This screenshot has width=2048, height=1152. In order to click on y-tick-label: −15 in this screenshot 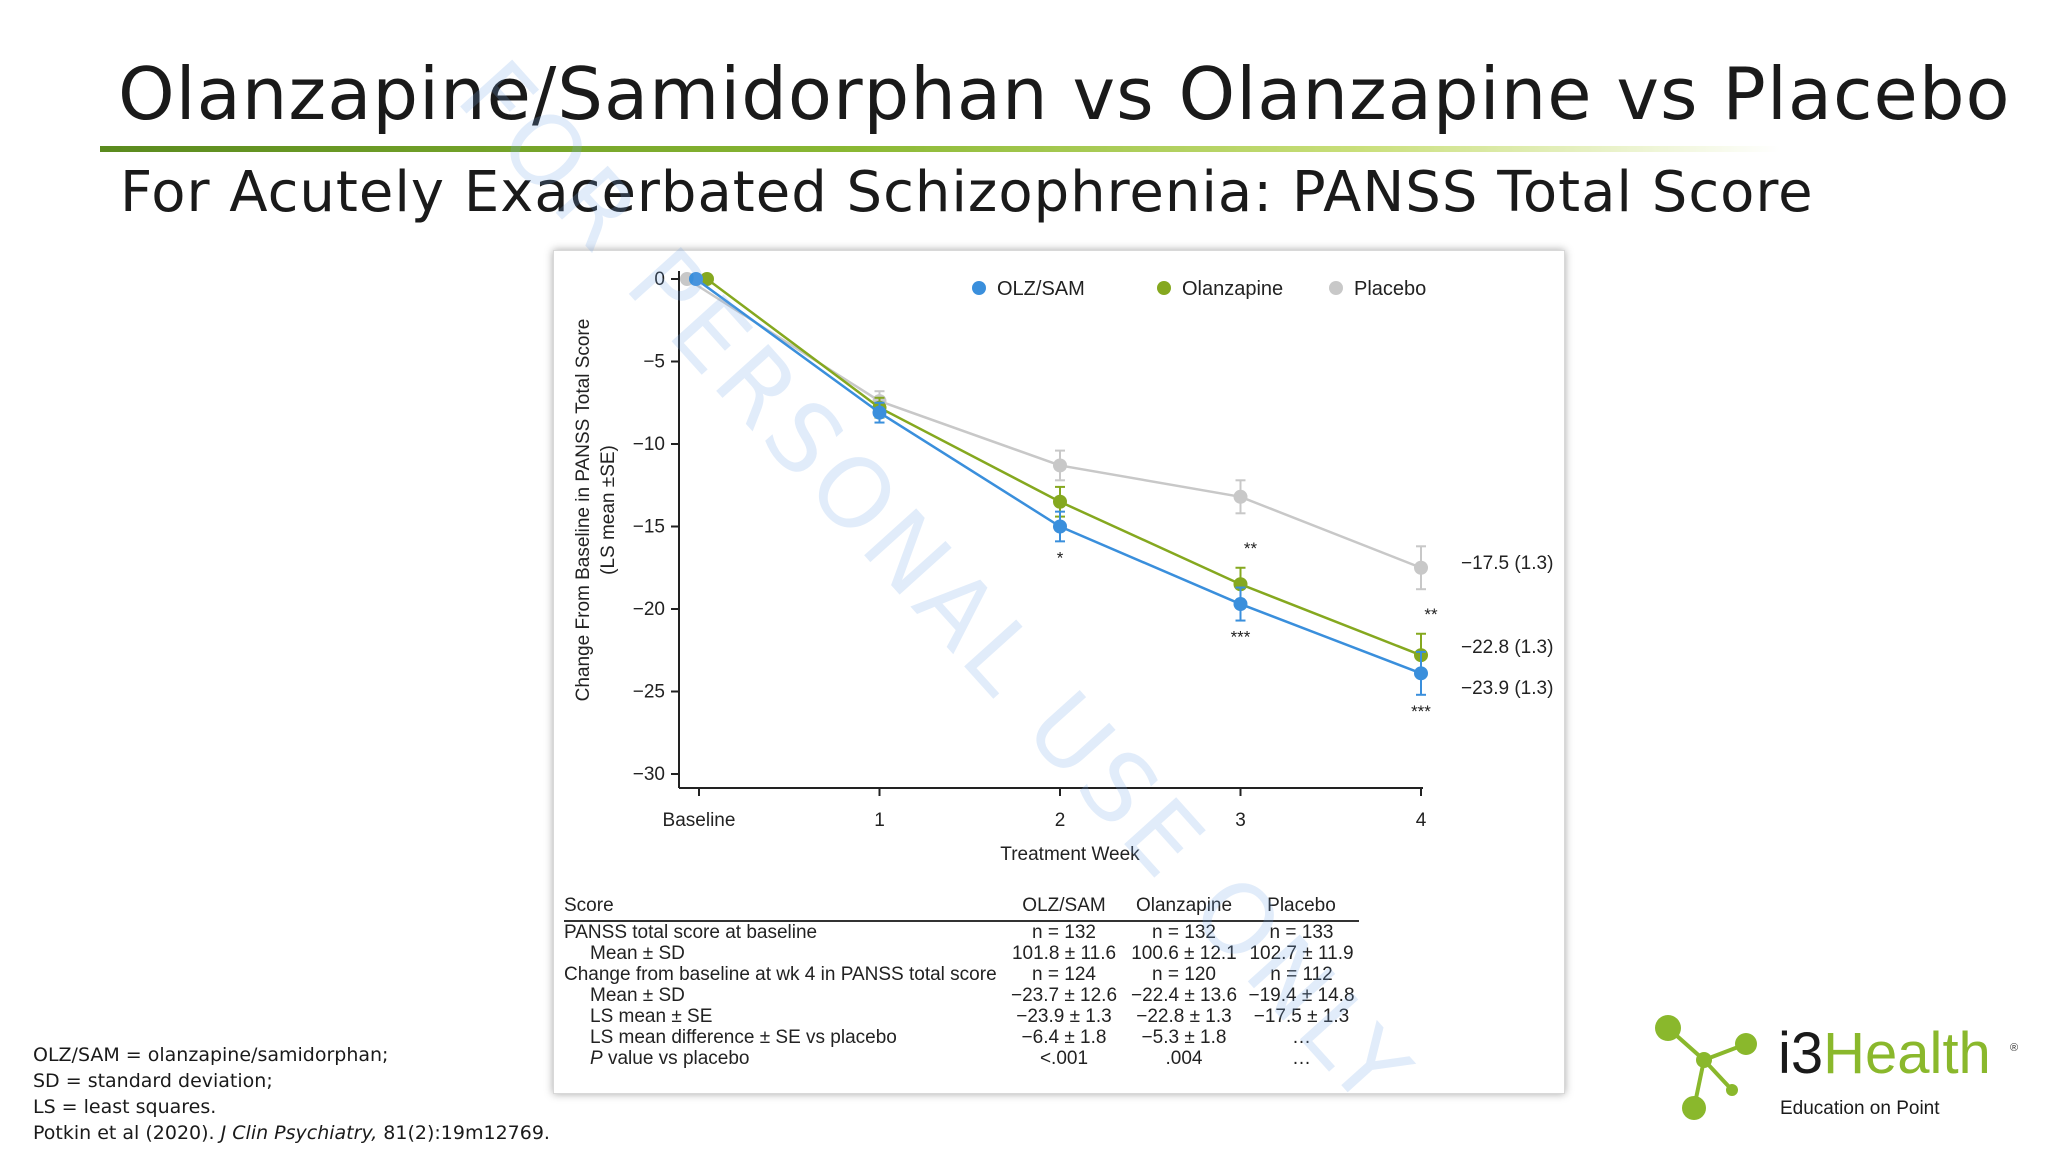, I will do `click(649, 527)`.